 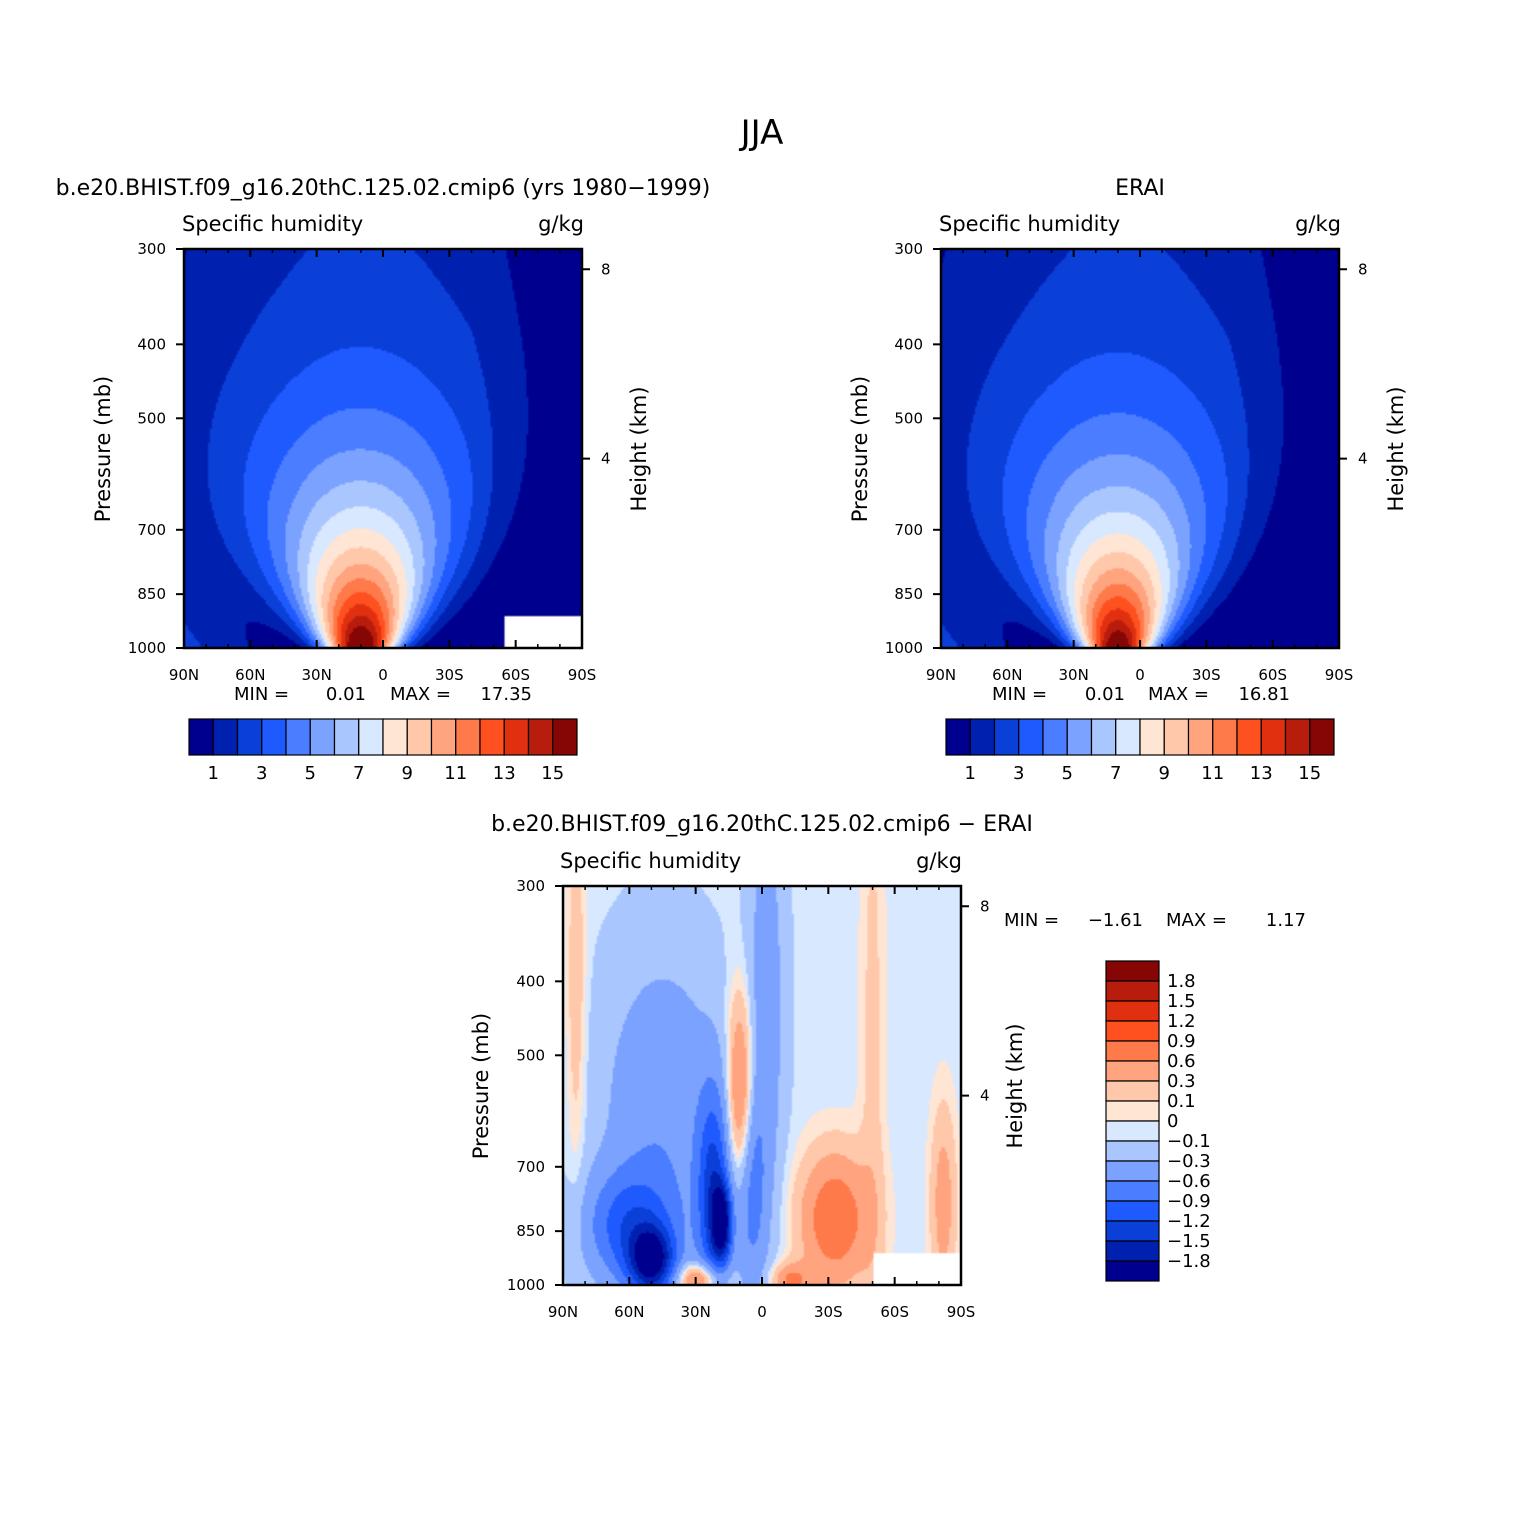 What do you see at coordinates (1189, 1201) in the screenshot?
I see `colorbar-label: −0.9` at bounding box center [1189, 1201].